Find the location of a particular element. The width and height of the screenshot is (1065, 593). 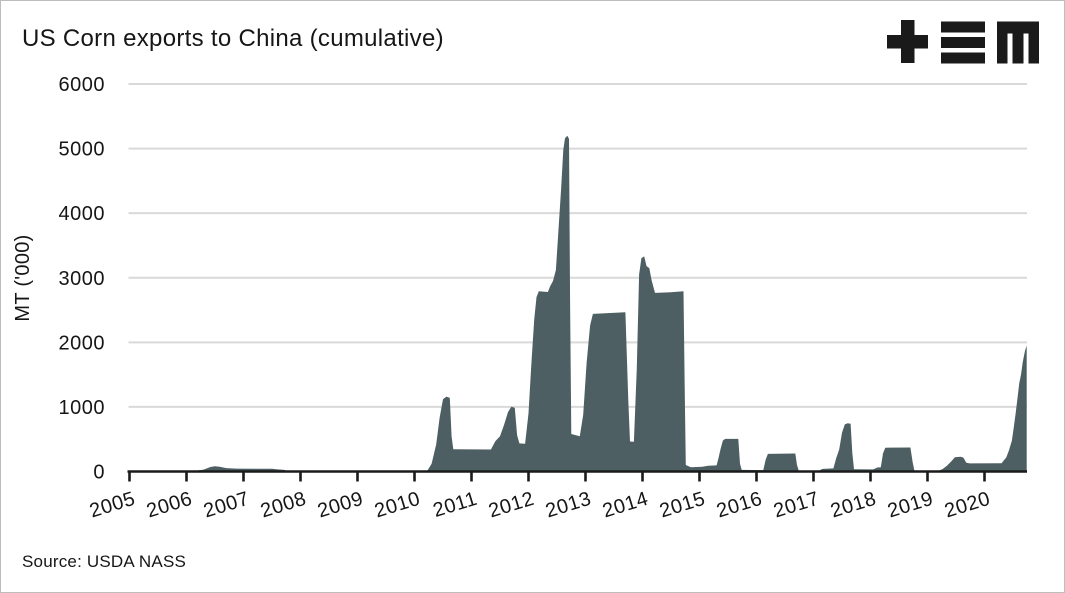

x-tick-label-2010: 2010 is located at coordinates (397, 505).